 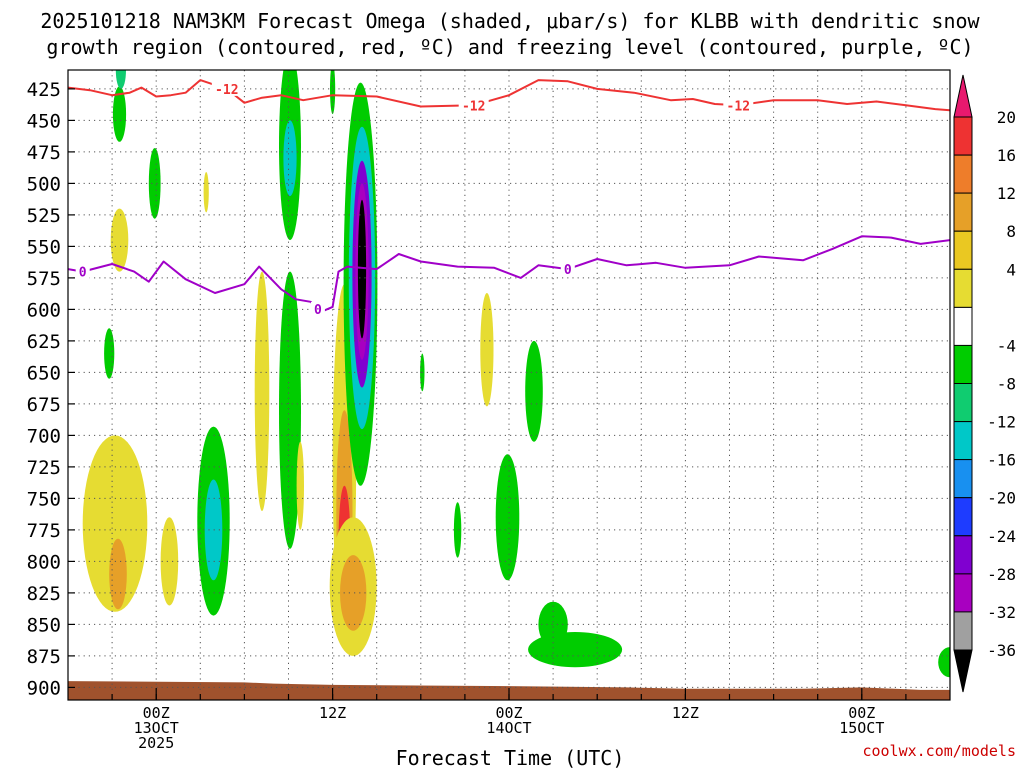 I want to click on colorbar-label: 16, so click(x=1006, y=155).